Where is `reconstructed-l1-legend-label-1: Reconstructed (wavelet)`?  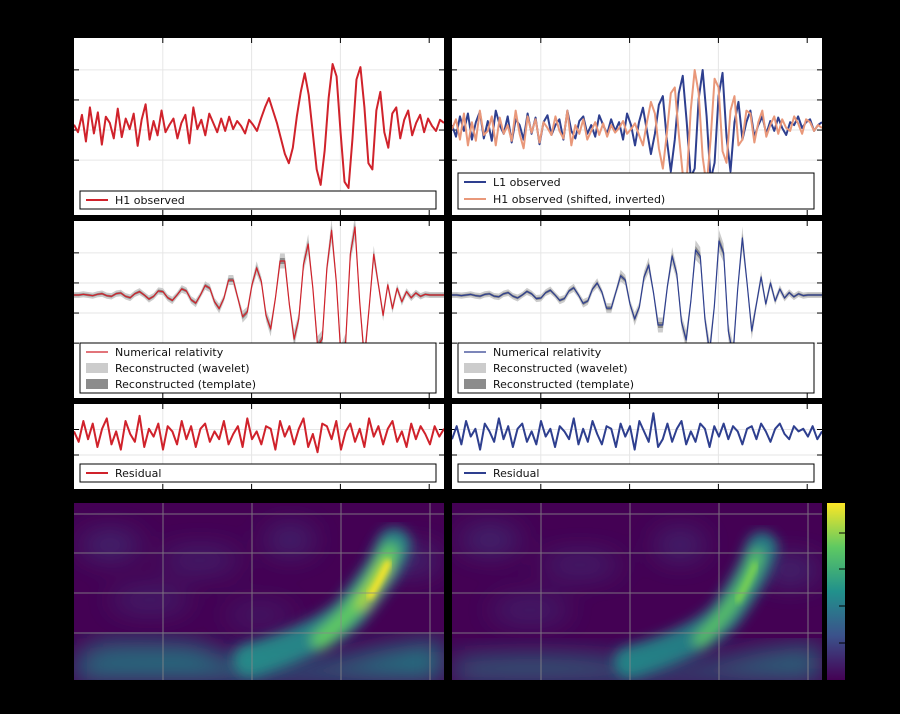
reconstructed-l1-legend-label-1: Reconstructed (wavelet) is located at coordinates (560, 368).